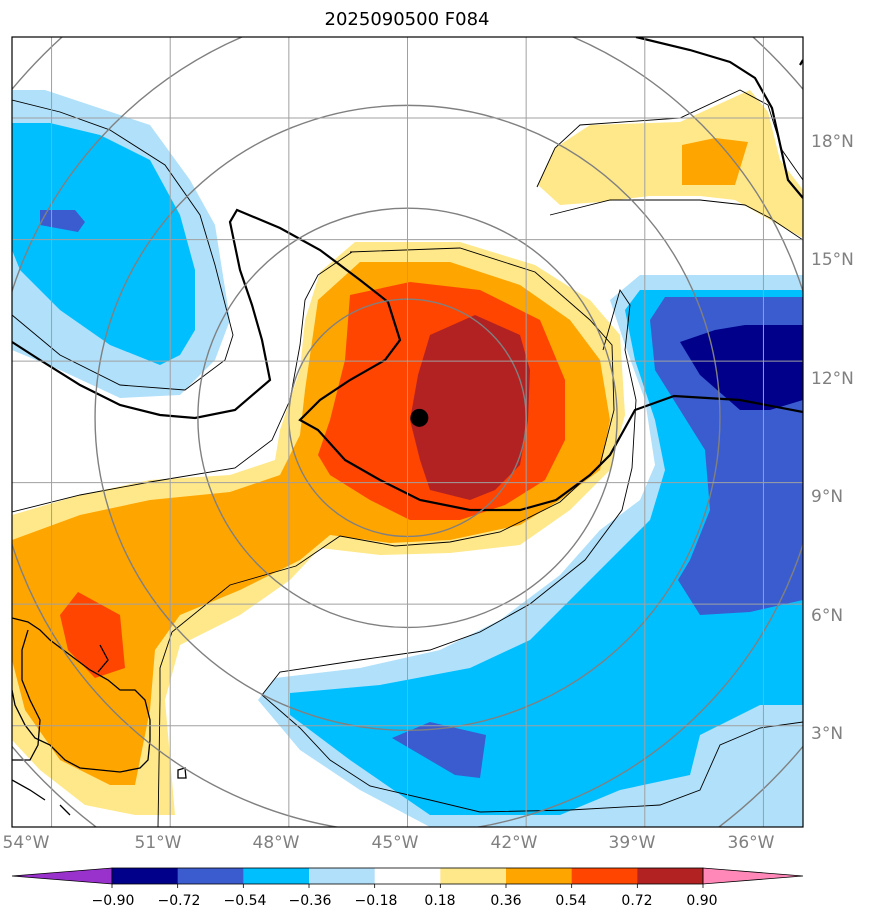 This screenshot has width=873, height=924. Describe the element at coordinates (310, 901) in the screenshot. I see `colorbar-label-4: −0.36` at that location.